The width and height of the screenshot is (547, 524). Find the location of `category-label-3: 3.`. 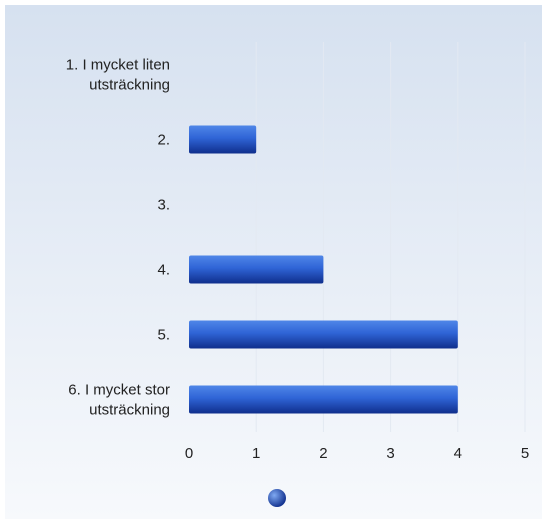

category-label-3: 3. is located at coordinates (163, 205).